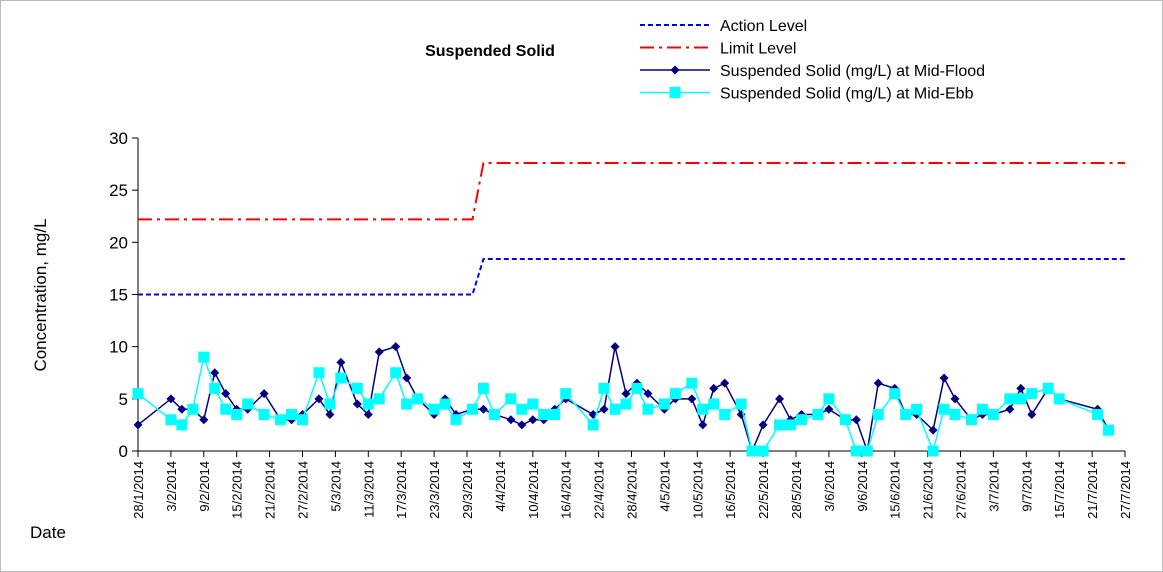  Describe the element at coordinates (763, 26) in the screenshot. I see `legend-label: Action Level` at that location.